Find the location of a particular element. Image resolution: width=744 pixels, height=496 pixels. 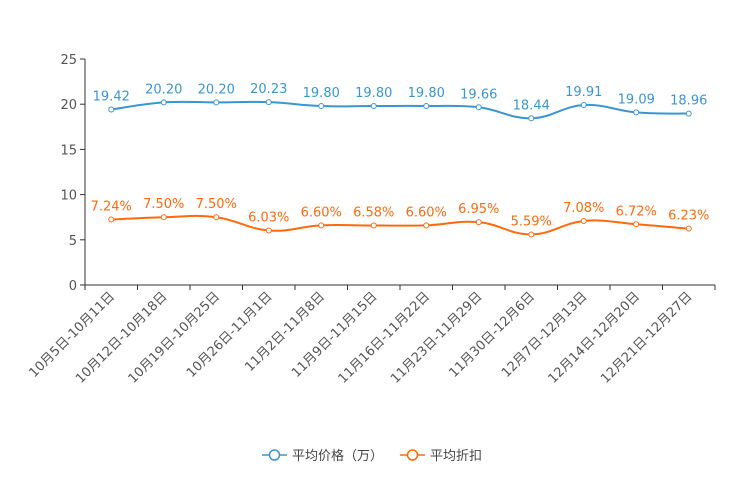

legend-label: 平均折扣 is located at coordinates (456, 456).